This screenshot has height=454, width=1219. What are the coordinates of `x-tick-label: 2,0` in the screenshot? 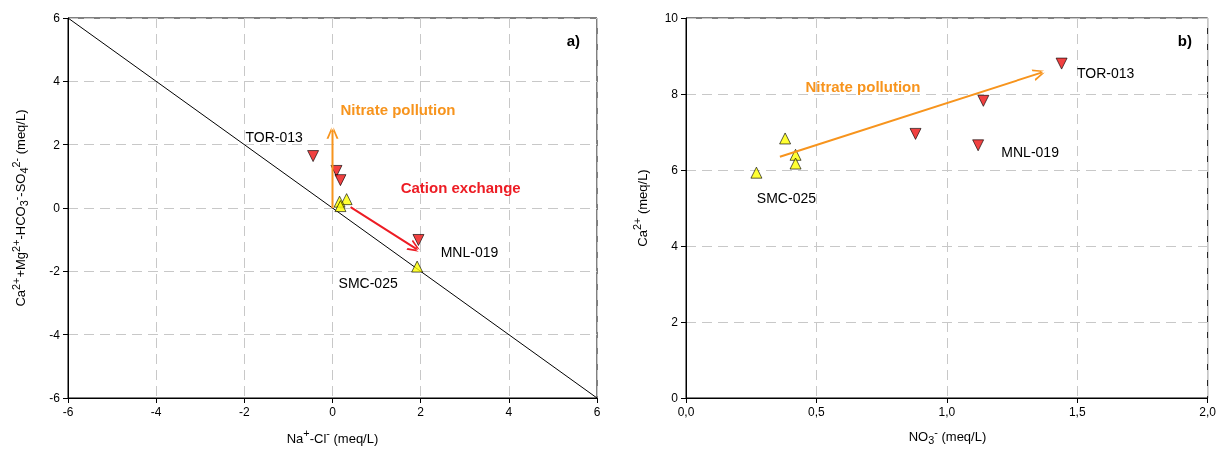 It's located at (1208, 412).